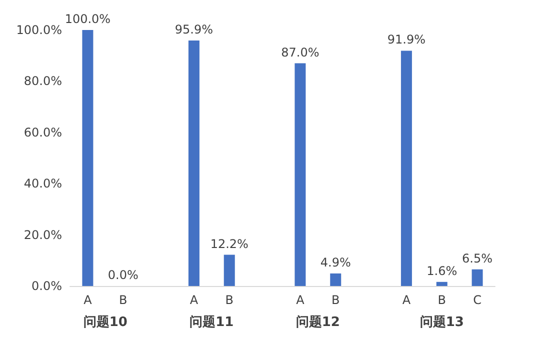 The width and height of the screenshot is (544, 340). Describe the element at coordinates (87, 19) in the screenshot. I see `data-label: 100.0%` at that location.